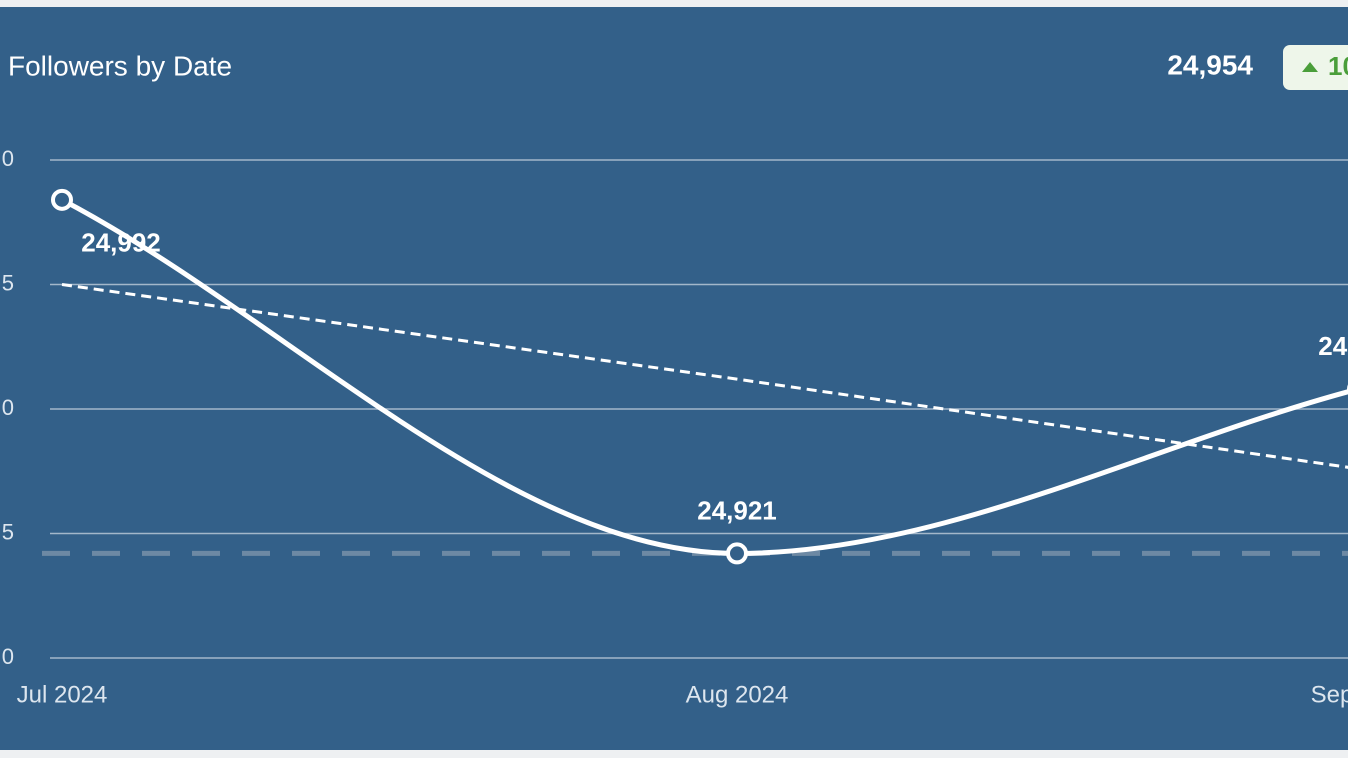  I want to click on current-value: 24,954, so click(1210, 64).